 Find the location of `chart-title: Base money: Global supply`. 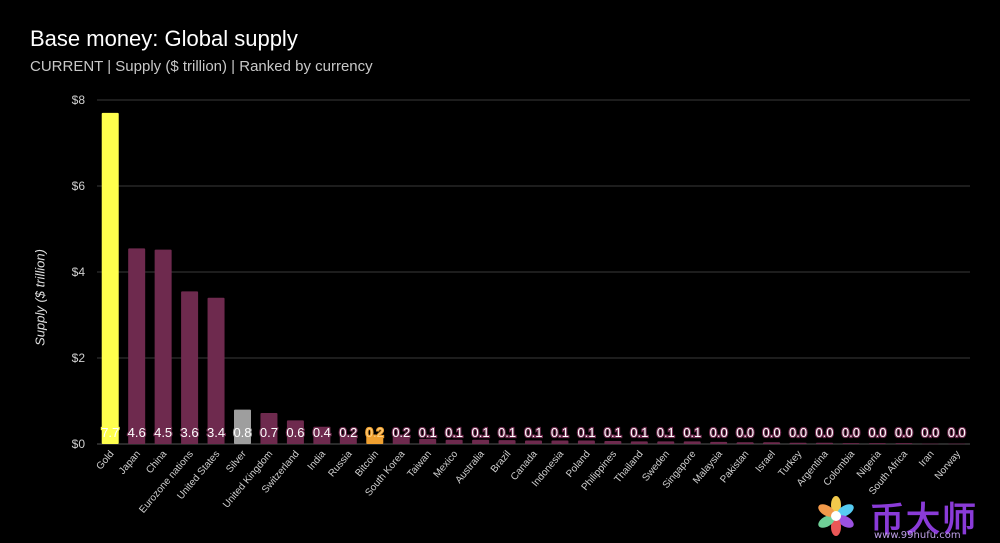

chart-title: Base money: Global supply is located at coordinates (164, 38).